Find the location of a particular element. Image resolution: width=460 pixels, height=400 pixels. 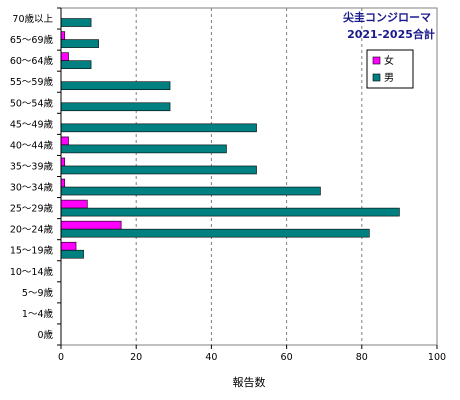

y-tick-label: 10～14歳 is located at coordinates (32, 272).